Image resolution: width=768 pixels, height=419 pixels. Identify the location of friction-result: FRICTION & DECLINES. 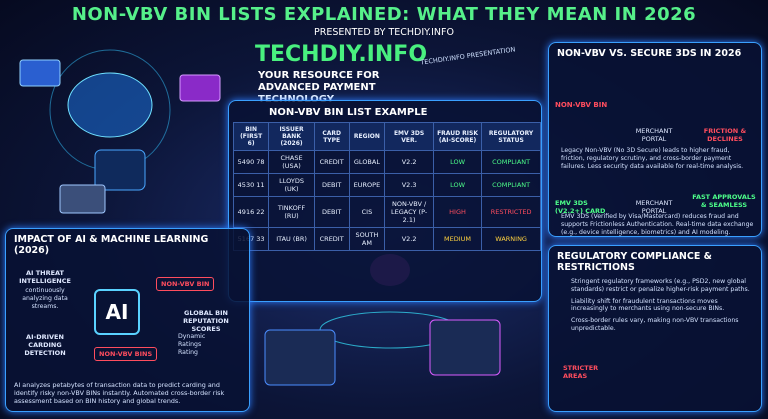
(725, 135).